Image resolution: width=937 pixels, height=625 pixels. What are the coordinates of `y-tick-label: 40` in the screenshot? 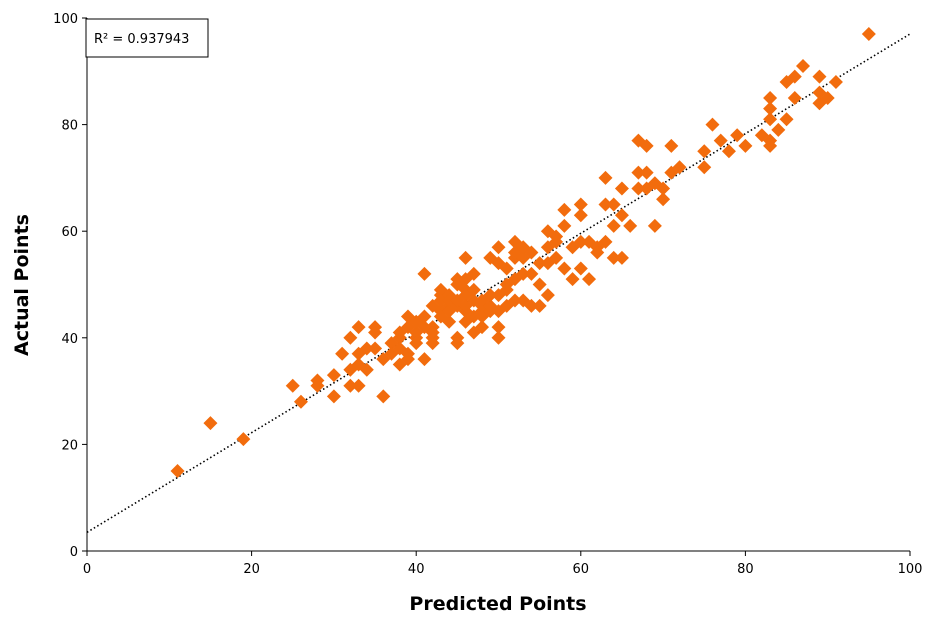 It's located at (69, 339).